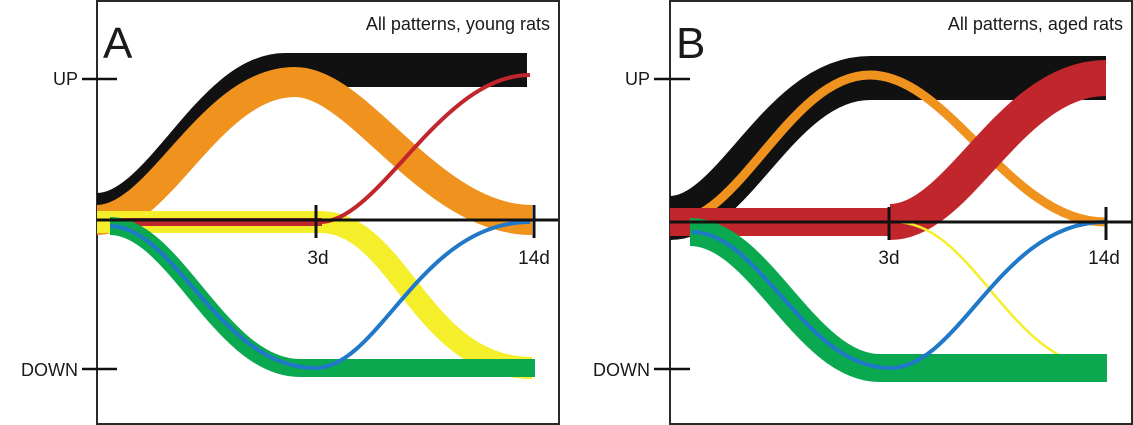  What do you see at coordinates (320, 295) in the screenshot?
I see `panel-a-blue-pattern` at bounding box center [320, 295].